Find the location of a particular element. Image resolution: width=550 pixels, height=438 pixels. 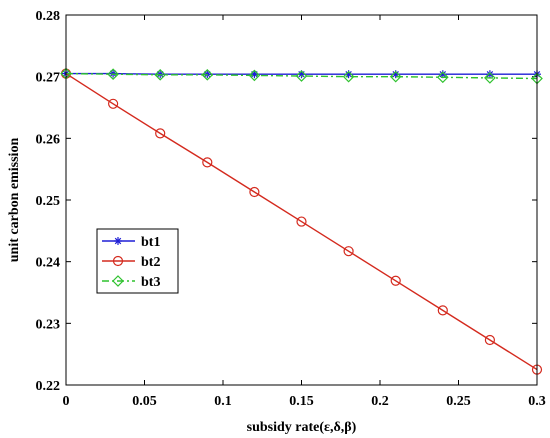

y-tick-label: 0.28 is located at coordinates (48, 16).